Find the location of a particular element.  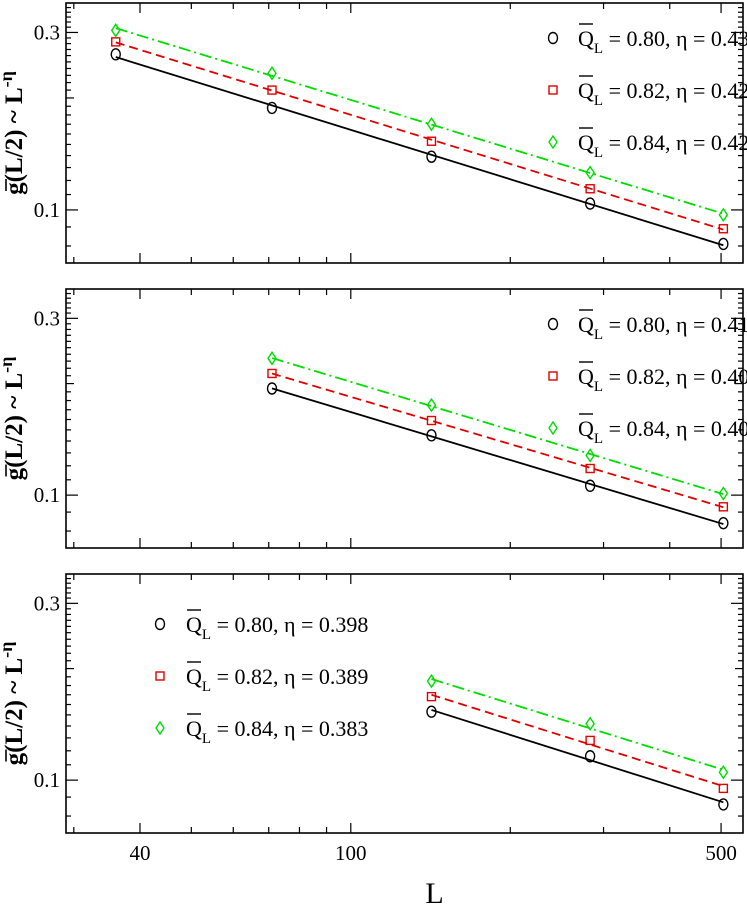

series-q084 is located at coordinates (577, 726).